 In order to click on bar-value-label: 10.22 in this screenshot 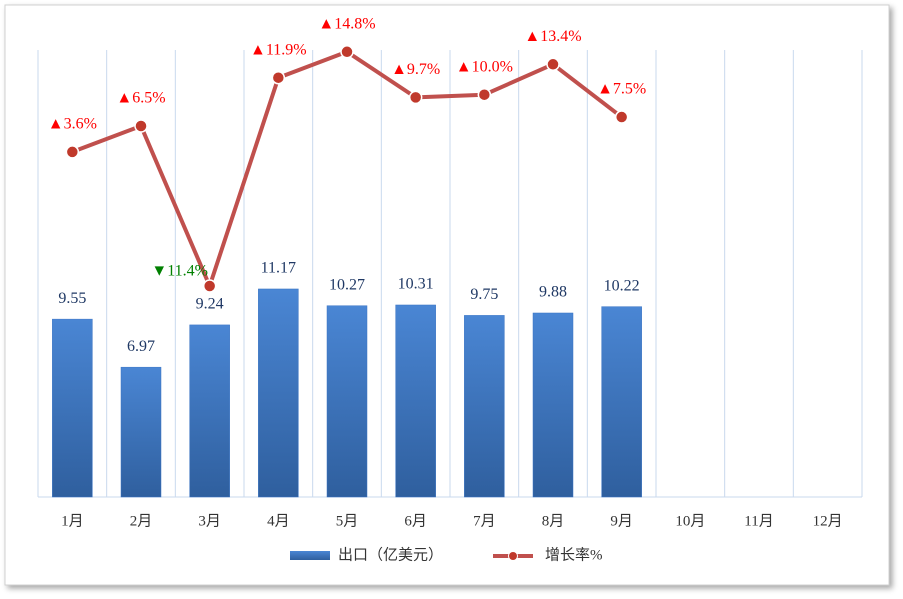, I will do `click(622, 285)`.